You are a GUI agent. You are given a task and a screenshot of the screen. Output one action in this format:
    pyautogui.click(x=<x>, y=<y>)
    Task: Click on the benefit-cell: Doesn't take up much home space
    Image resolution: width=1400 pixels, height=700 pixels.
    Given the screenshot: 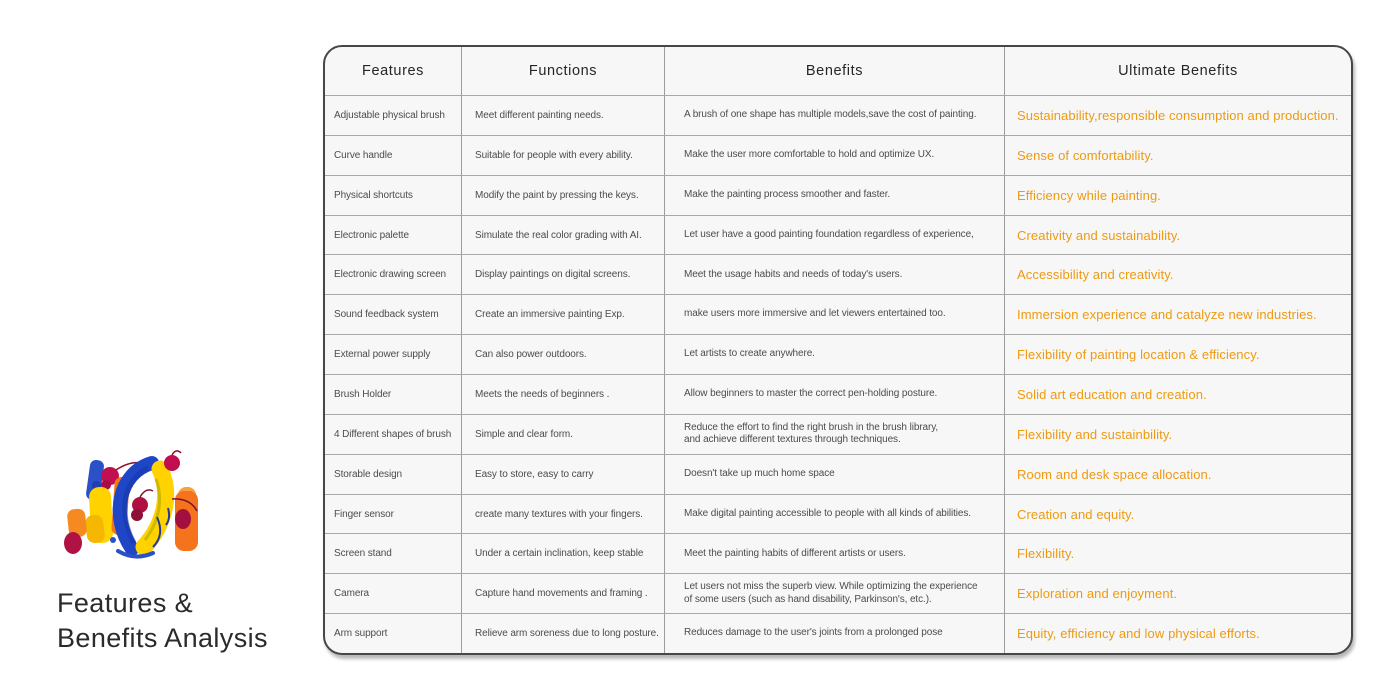 What is the action you would take?
    pyautogui.click(x=835, y=474)
    